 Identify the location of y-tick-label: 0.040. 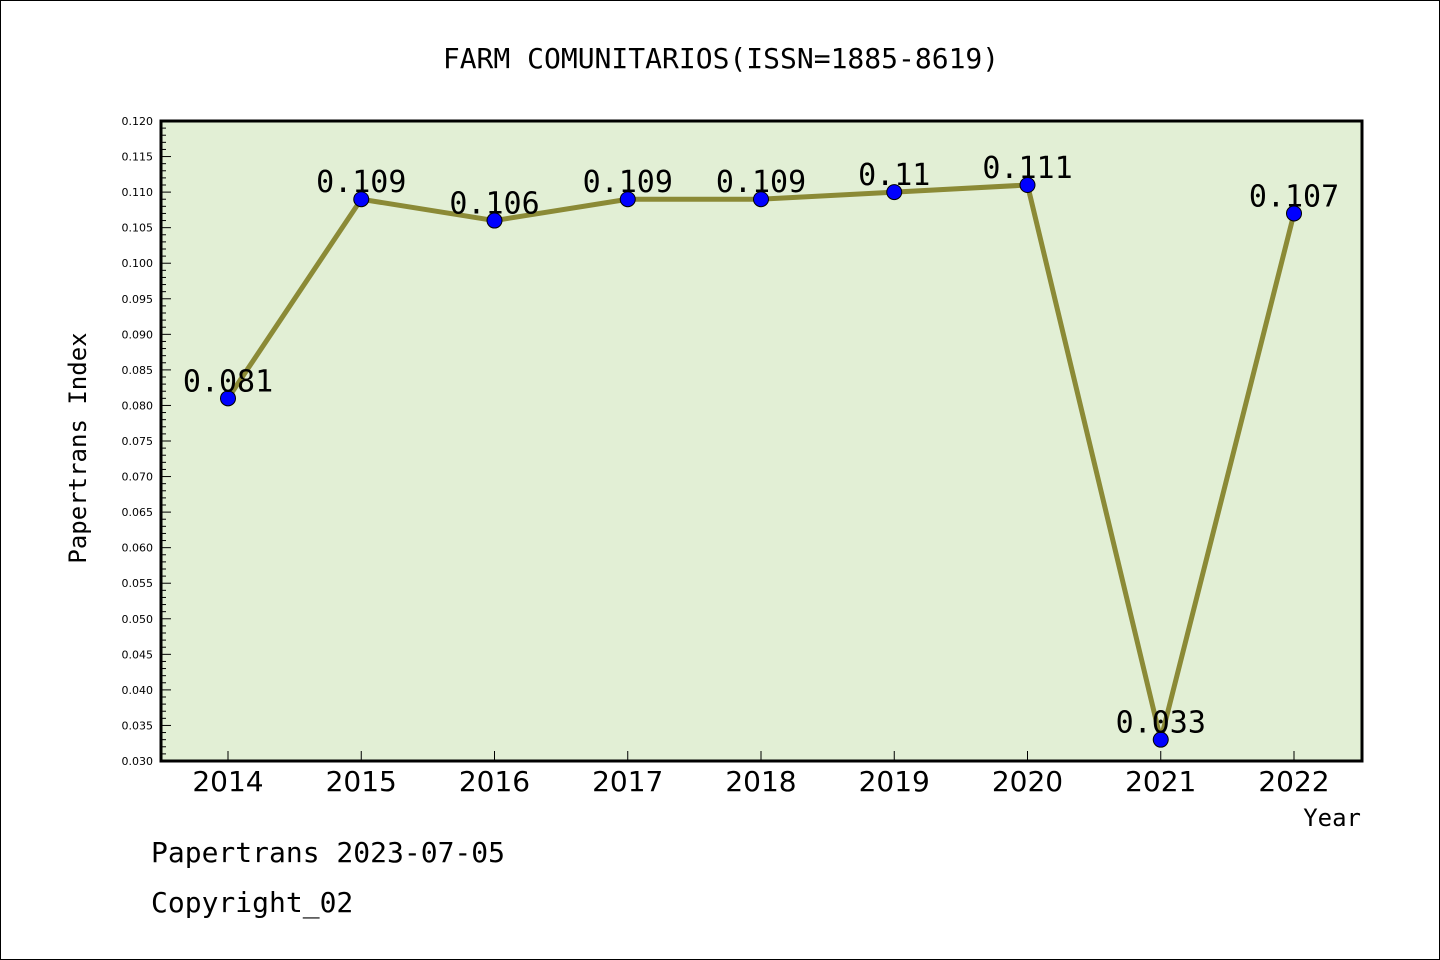
(138, 690).